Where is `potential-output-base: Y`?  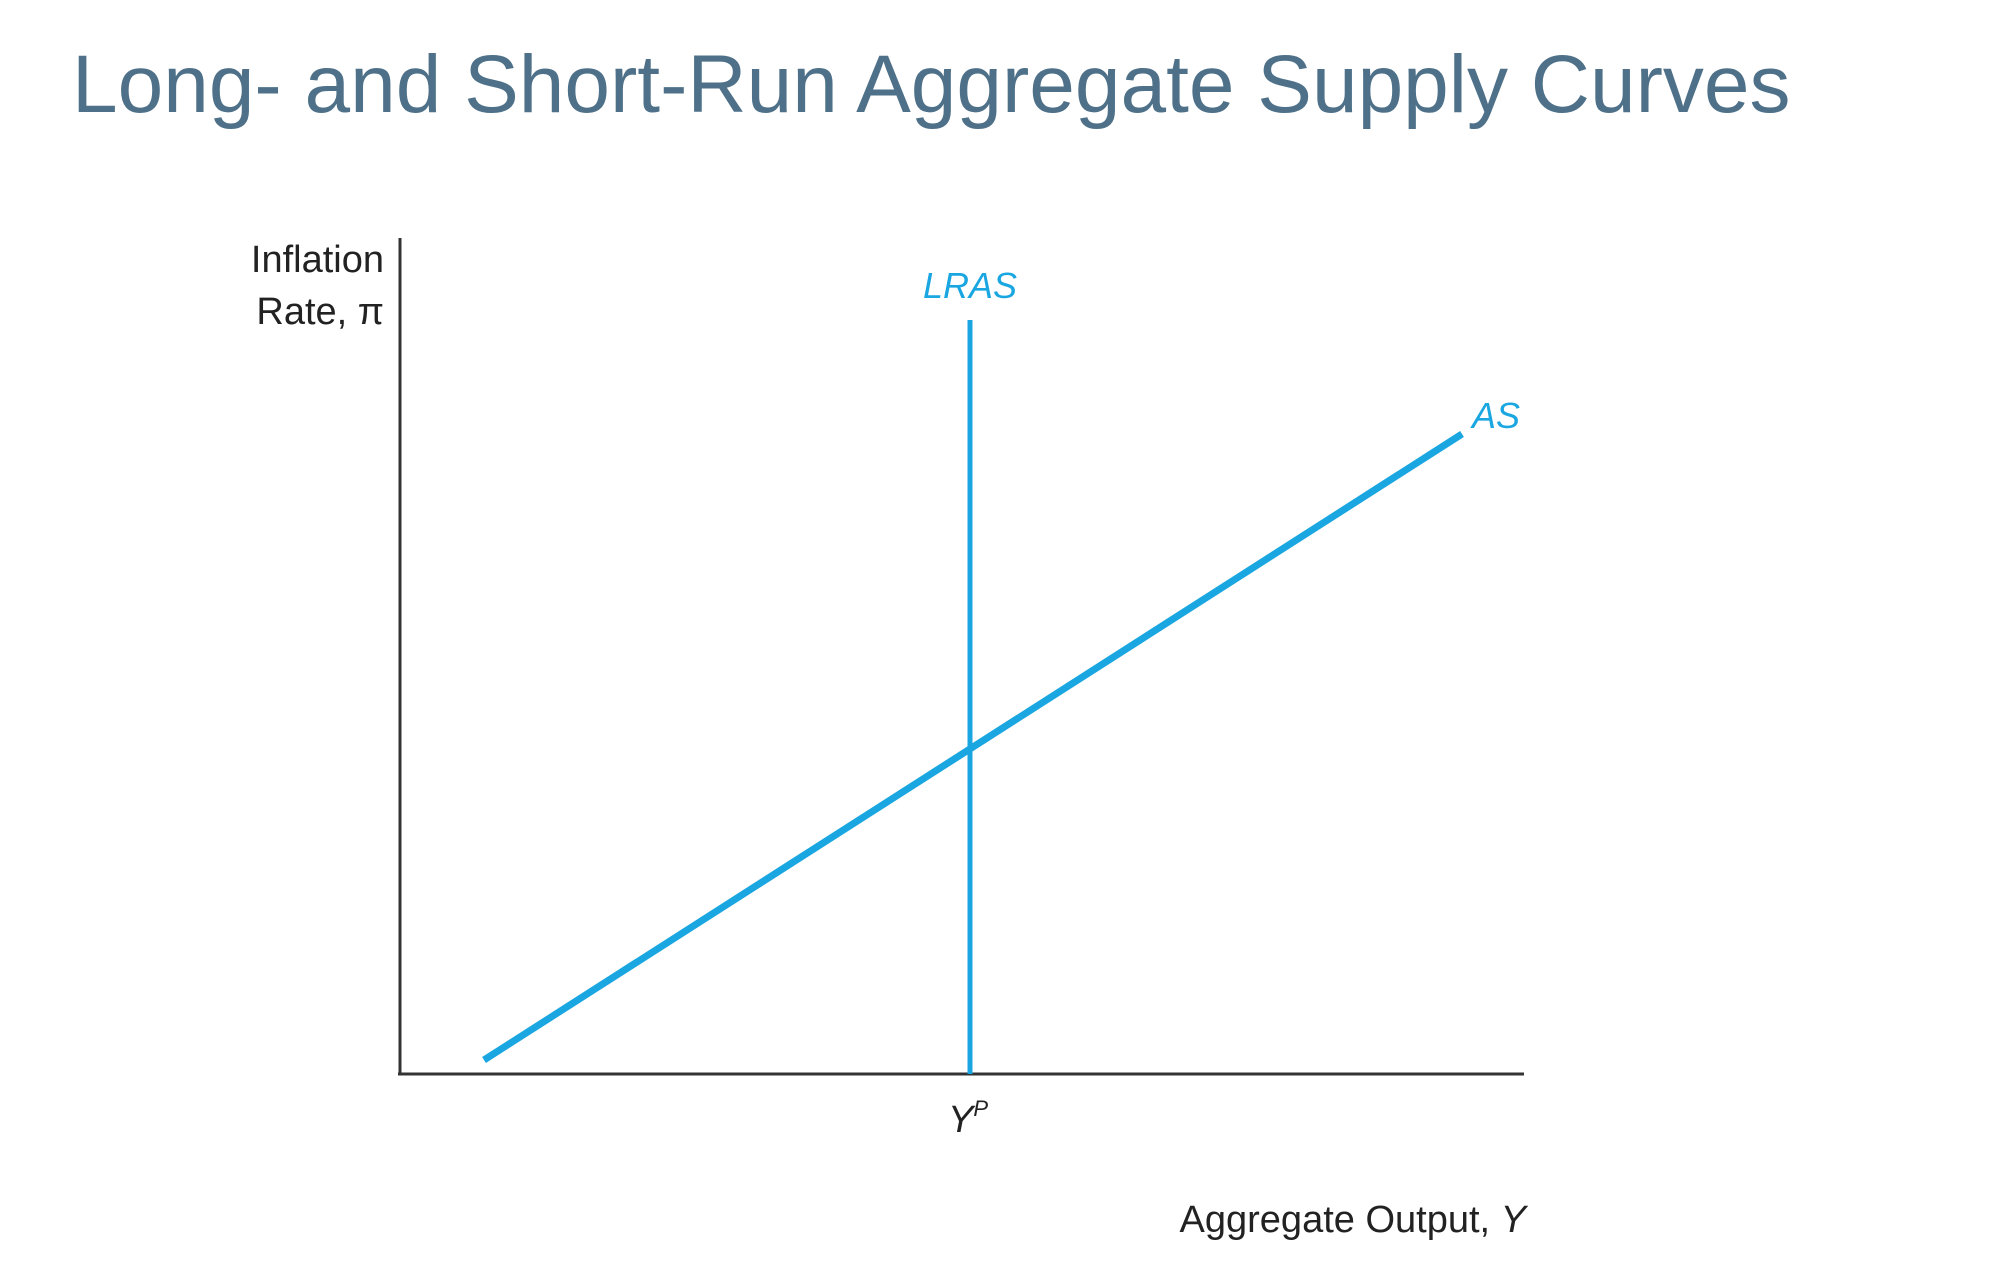
potential-output-base: Y is located at coordinates (962, 1120).